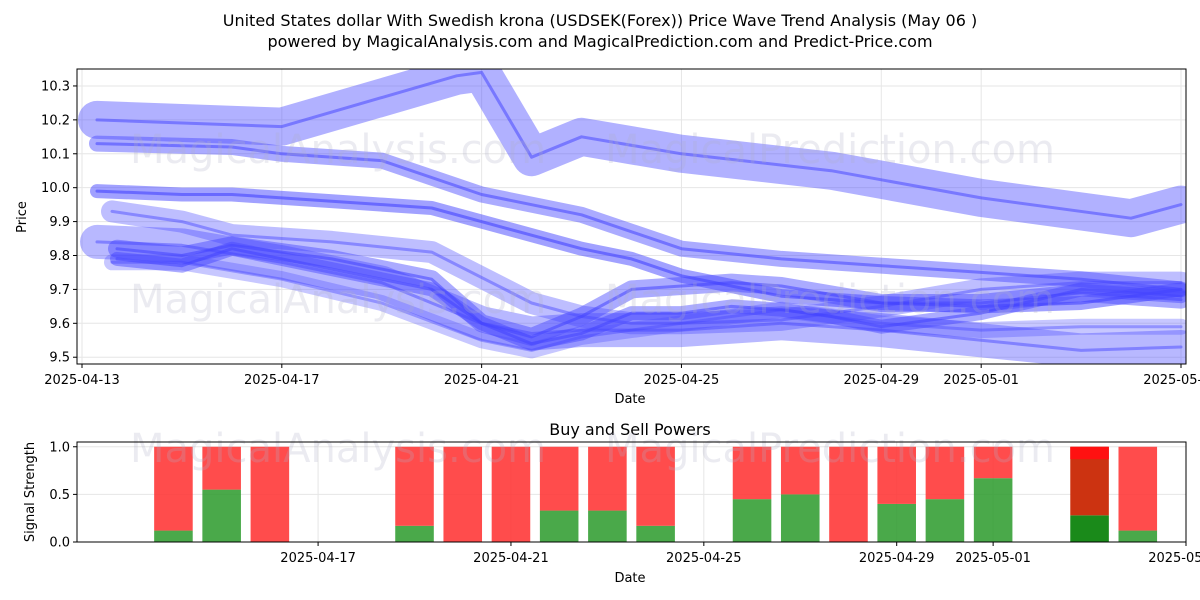  I want to click on price-x-tick-label: 2025-04-13, so click(82, 380).